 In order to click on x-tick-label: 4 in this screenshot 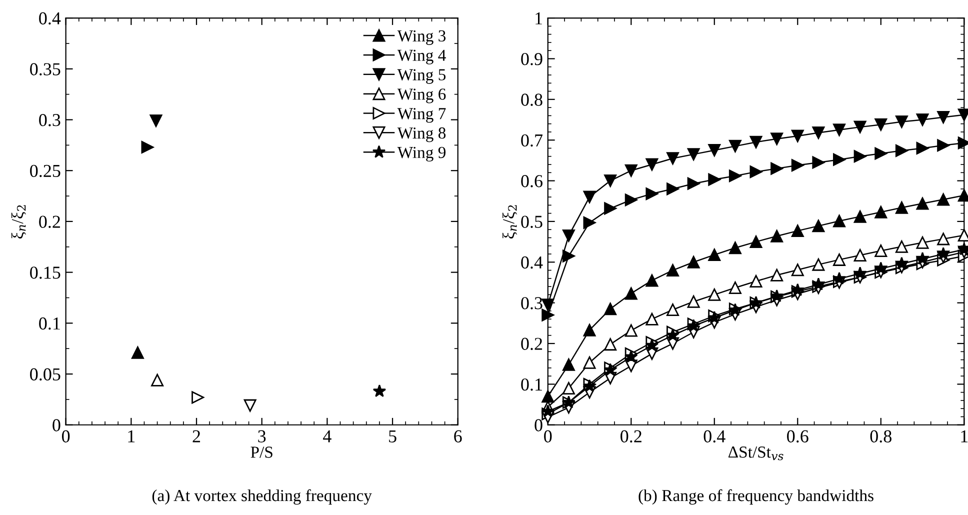, I will do `click(327, 436)`.